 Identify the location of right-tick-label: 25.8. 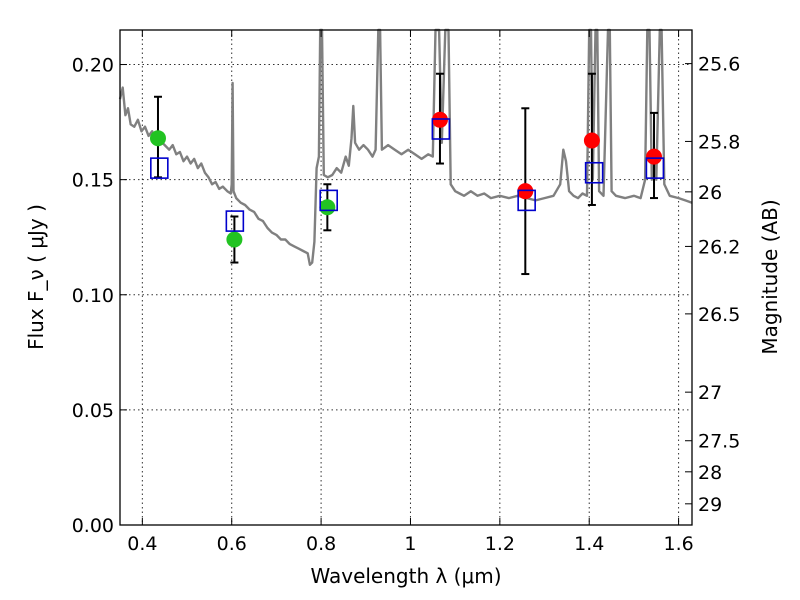
(719, 142).